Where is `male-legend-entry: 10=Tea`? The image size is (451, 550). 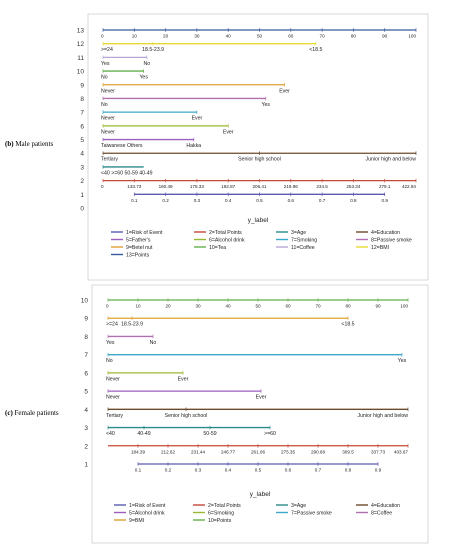 male-legend-entry: 10=Tea is located at coordinates (217, 248).